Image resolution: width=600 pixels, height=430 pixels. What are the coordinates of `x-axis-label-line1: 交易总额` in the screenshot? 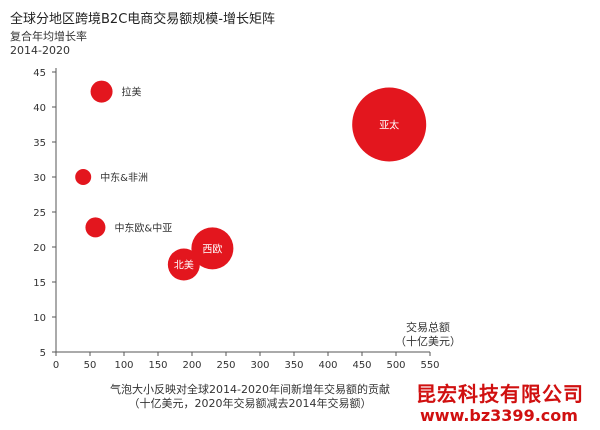 It's located at (428, 327).